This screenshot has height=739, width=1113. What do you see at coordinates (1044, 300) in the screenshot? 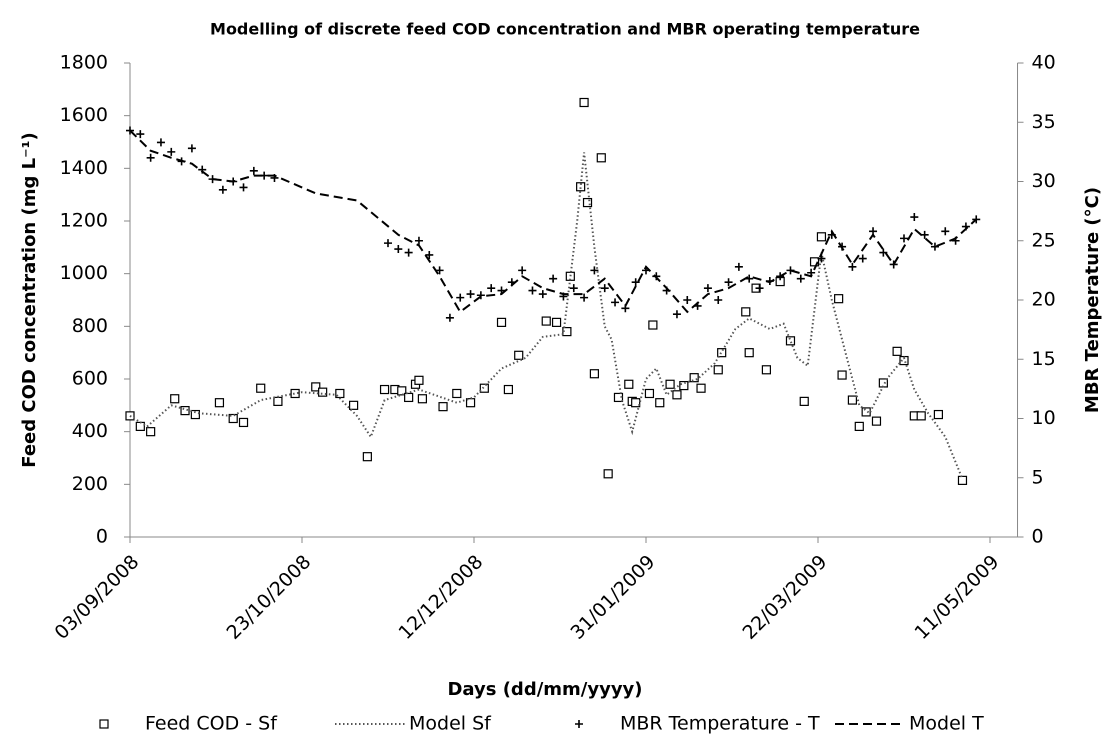
I see `y2-tick-label: 20` at bounding box center [1044, 300].